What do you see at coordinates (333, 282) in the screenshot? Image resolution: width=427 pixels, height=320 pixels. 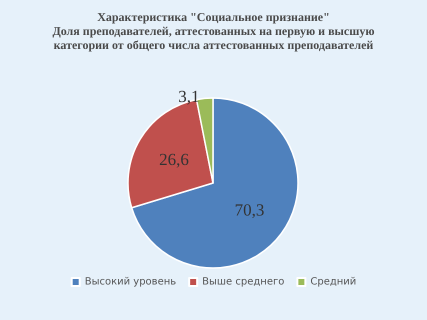 I see `legend-label: Средний` at bounding box center [333, 282].